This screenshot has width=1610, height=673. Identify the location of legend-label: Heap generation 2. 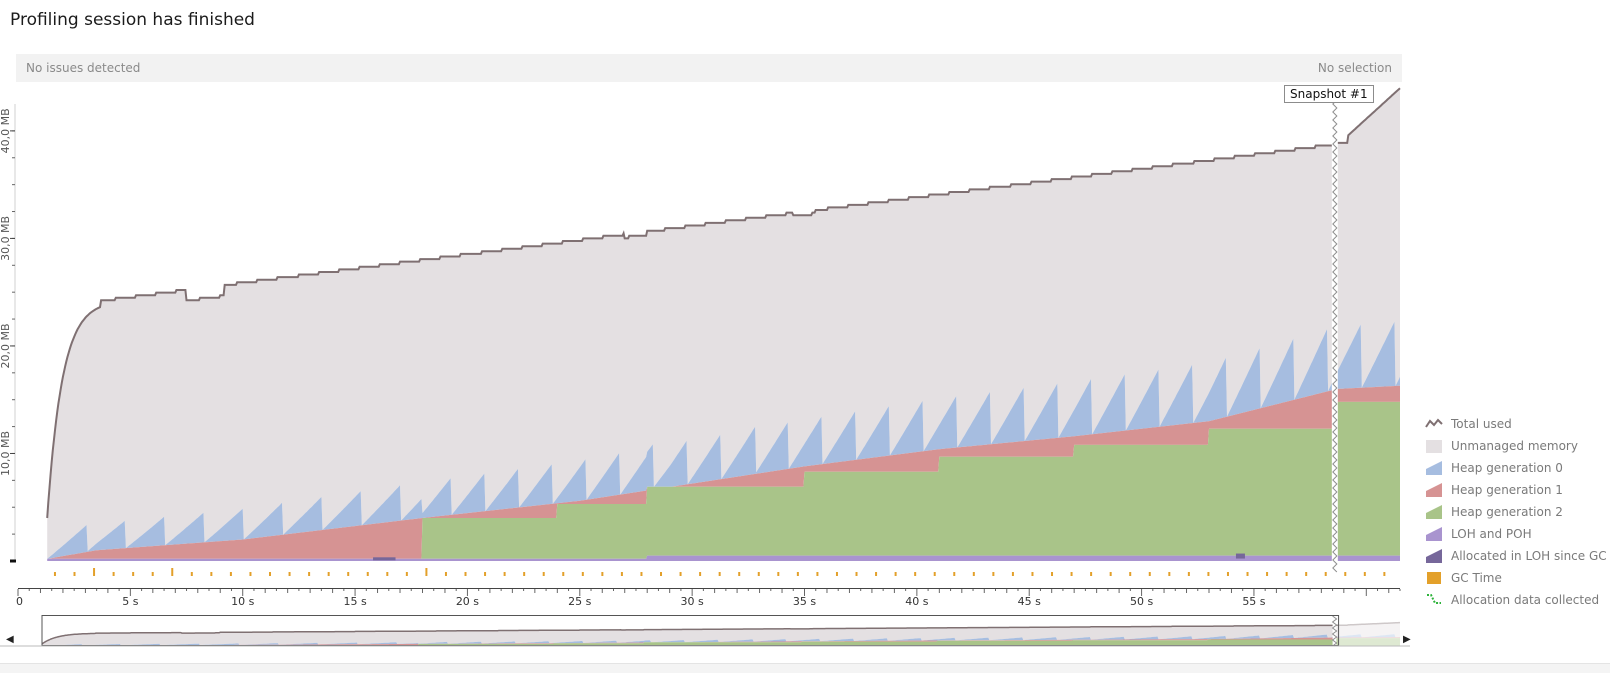
(1507, 512).